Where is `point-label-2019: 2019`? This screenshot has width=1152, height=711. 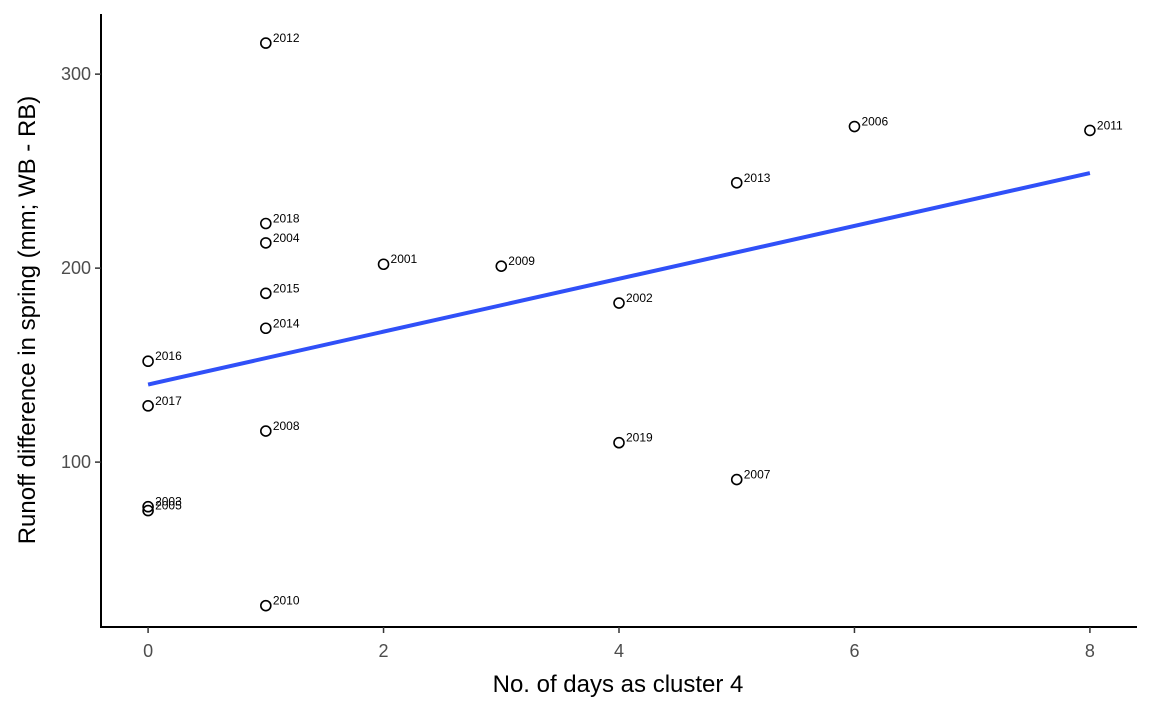
point-label-2019: 2019 is located at coordinates (639, 438).